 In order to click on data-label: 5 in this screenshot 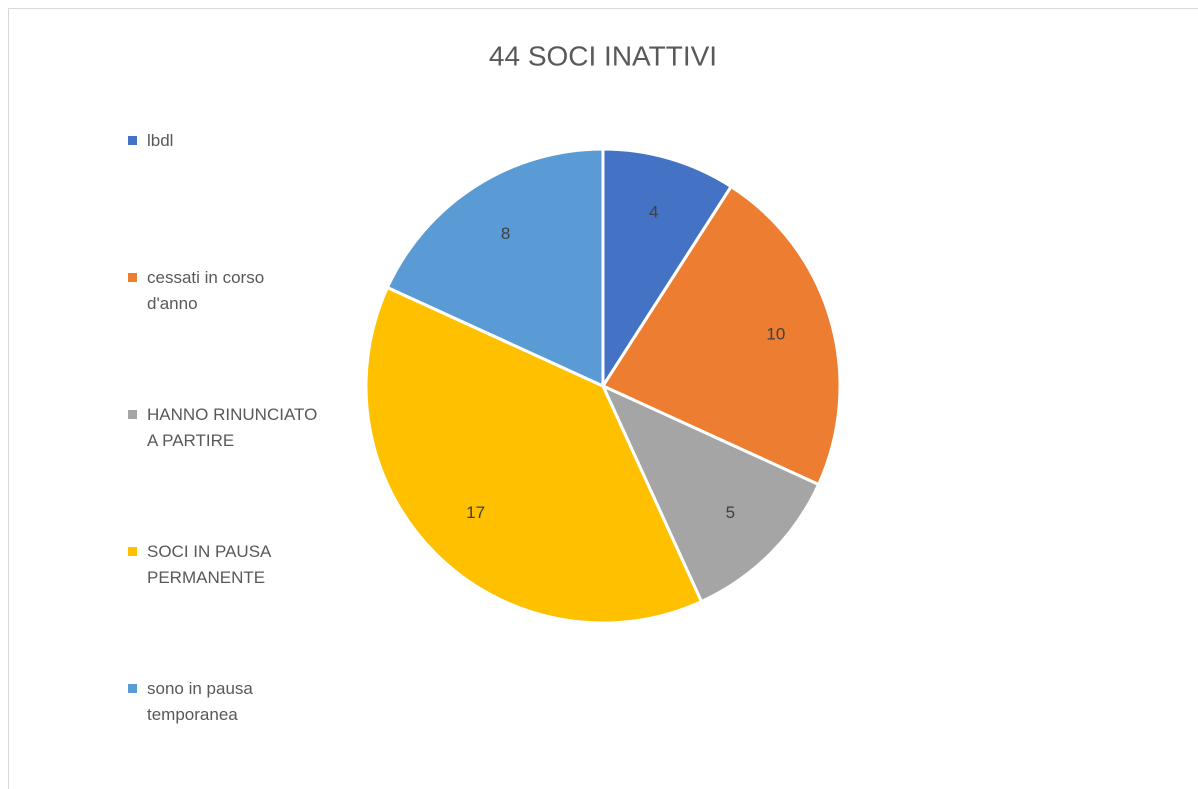, I will do `click(730, 512)`.